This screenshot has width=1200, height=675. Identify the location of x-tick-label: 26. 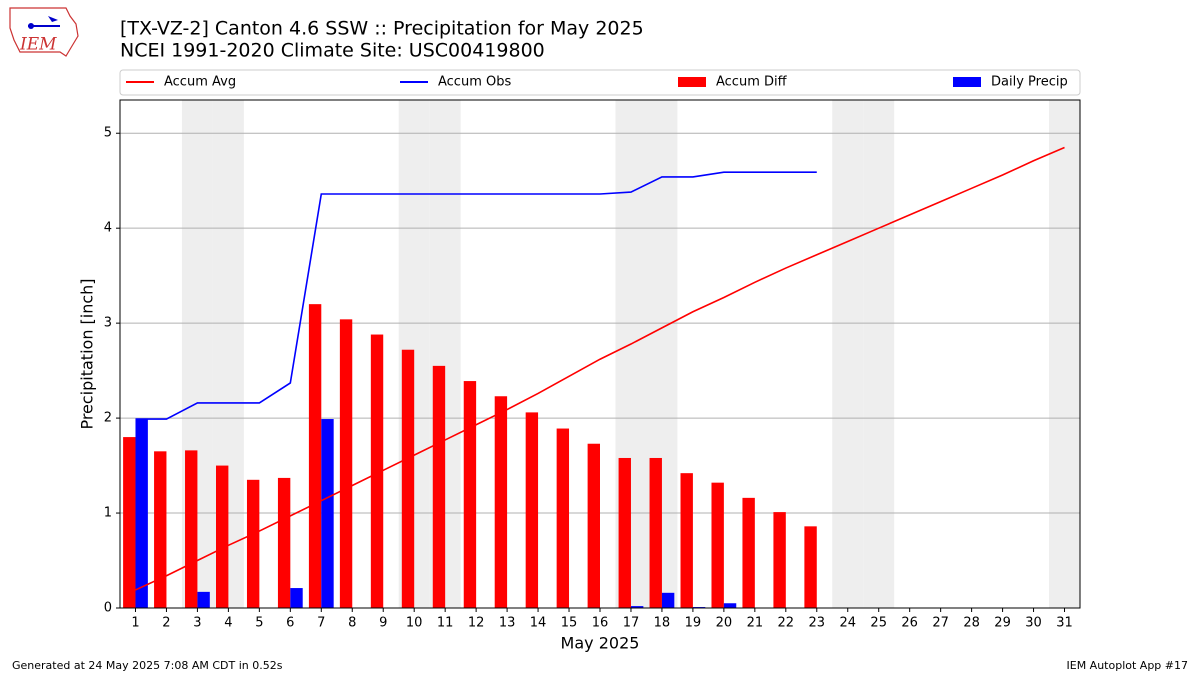
(909, 623).